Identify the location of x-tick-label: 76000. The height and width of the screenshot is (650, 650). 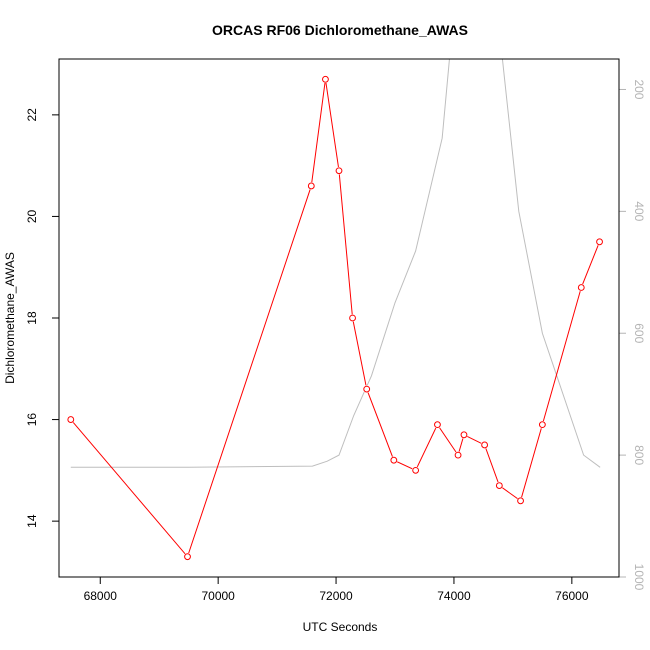
(572, 596).